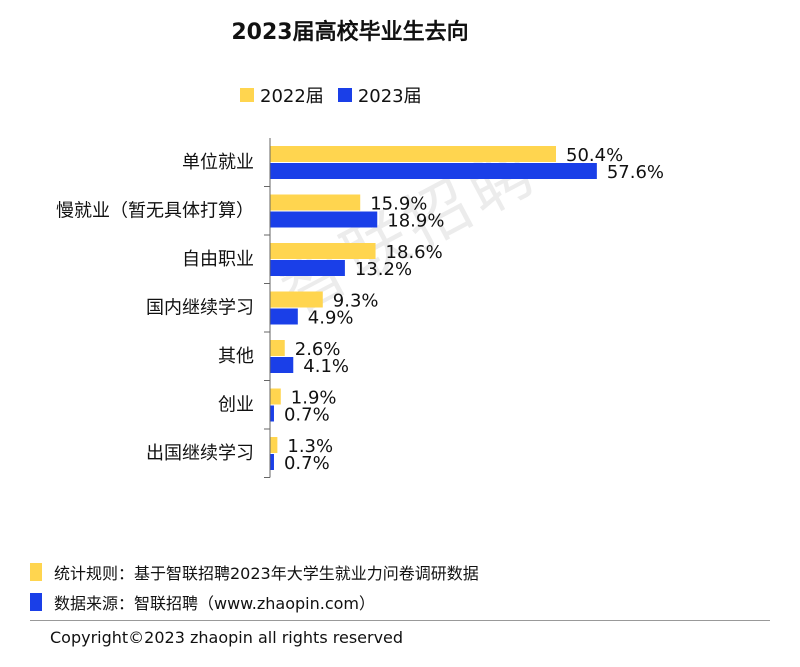  Describe the element at coordinates (215, 603) in the screenshot. I see `note-data-source-text: 数据来源：智联招聘（www.zhaopin.com）` at that location.